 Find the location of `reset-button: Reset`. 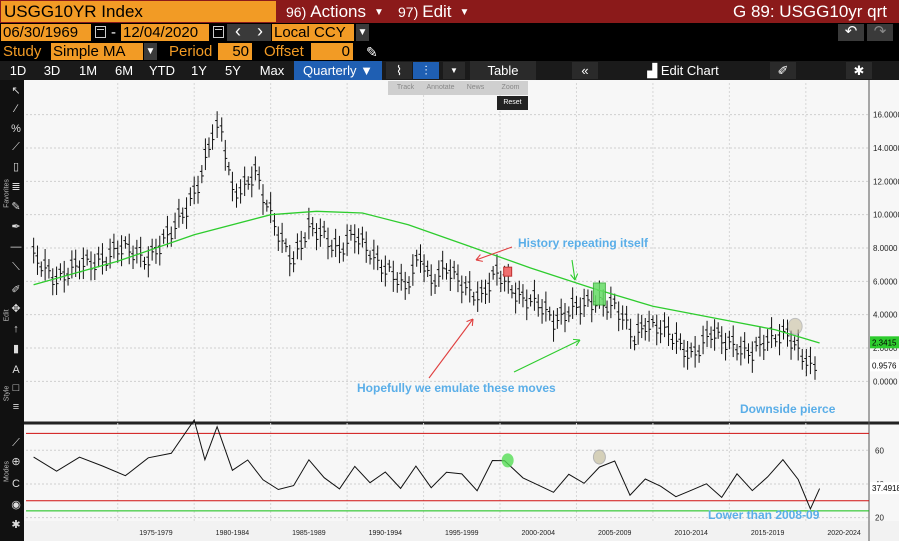

reset-button: Reset is located at coordinates (512, 103).